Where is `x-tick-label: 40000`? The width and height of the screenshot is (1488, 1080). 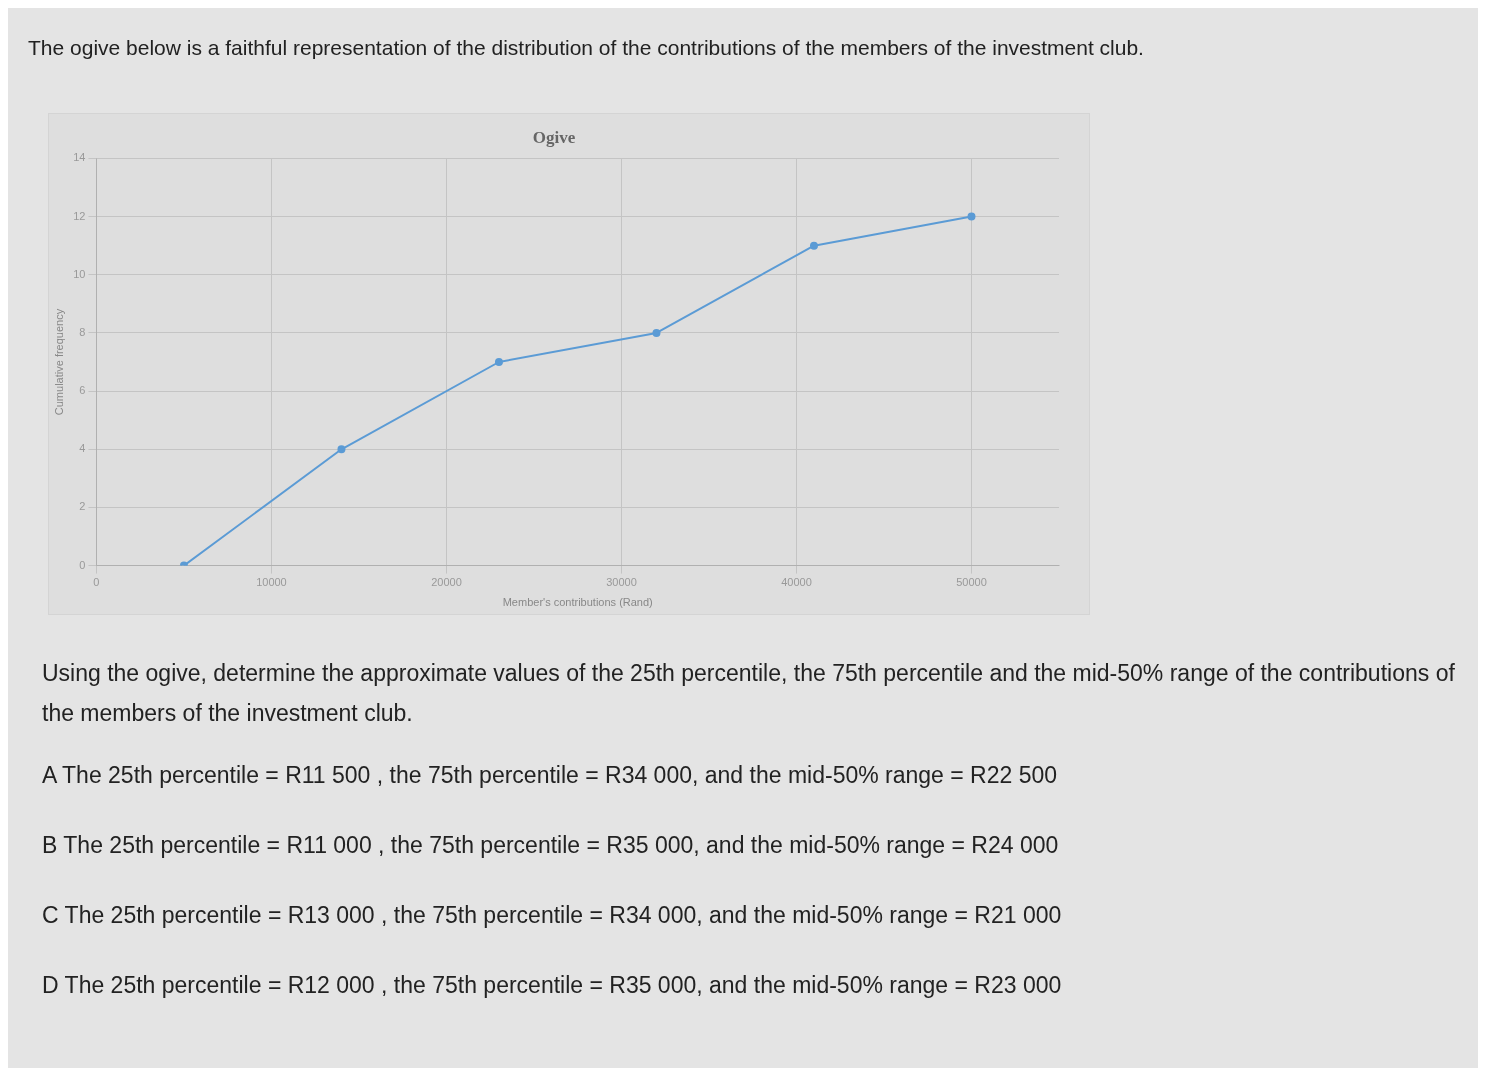 x-tick-label: 40000 is located at coordinates (796, 582).